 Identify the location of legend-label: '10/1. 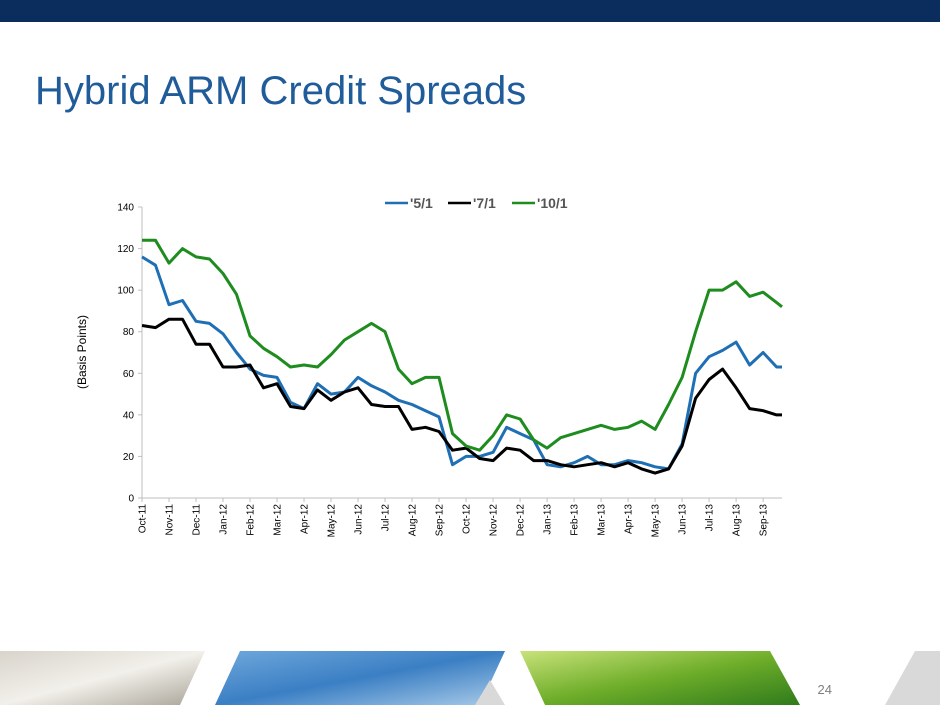
(552, 203).